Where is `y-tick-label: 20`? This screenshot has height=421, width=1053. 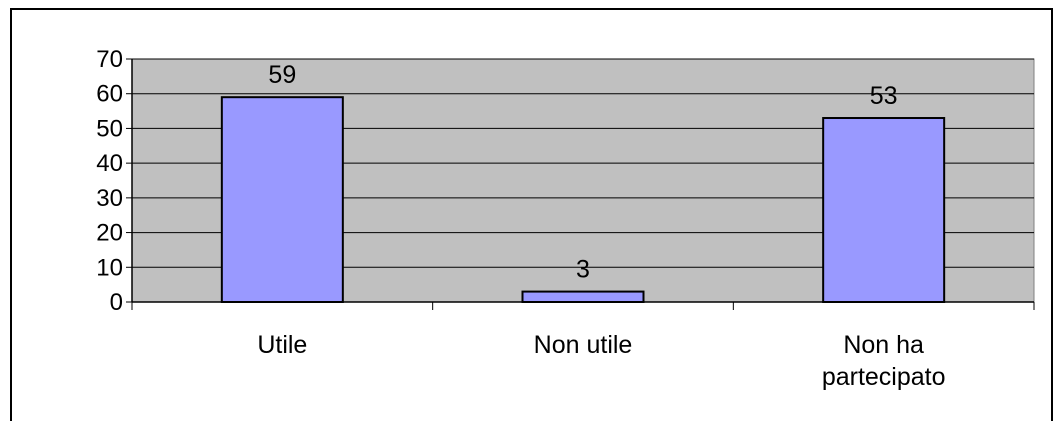 y-tick-label: 20 is located at coordinates (109, 233).